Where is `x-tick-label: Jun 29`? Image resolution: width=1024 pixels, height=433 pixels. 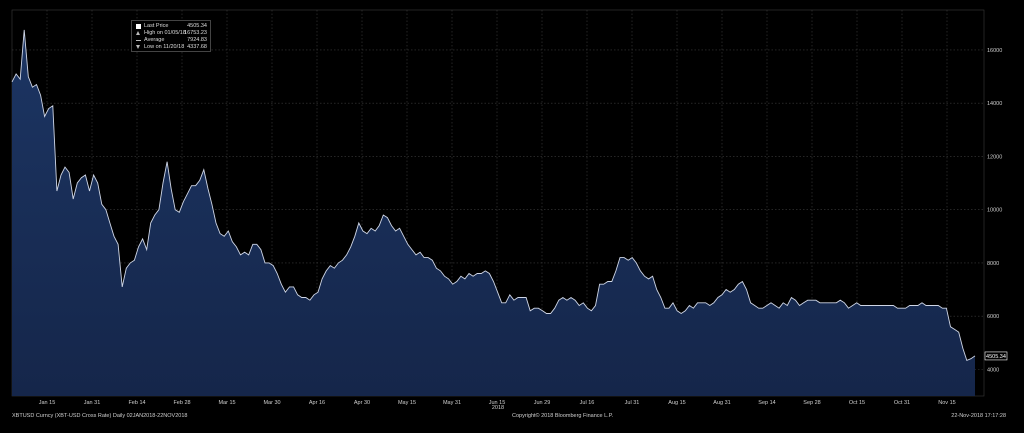
x-tick-label: Jun 29 is located at coordinates (542, 403).